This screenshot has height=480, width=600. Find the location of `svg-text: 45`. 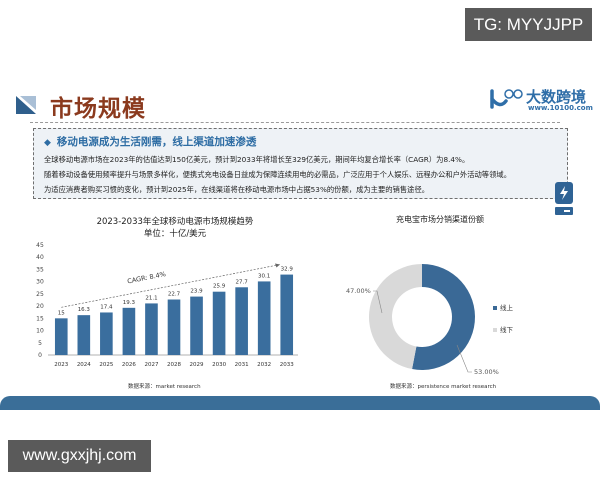

svg-text: 45 is located at coordinates (40, 245).